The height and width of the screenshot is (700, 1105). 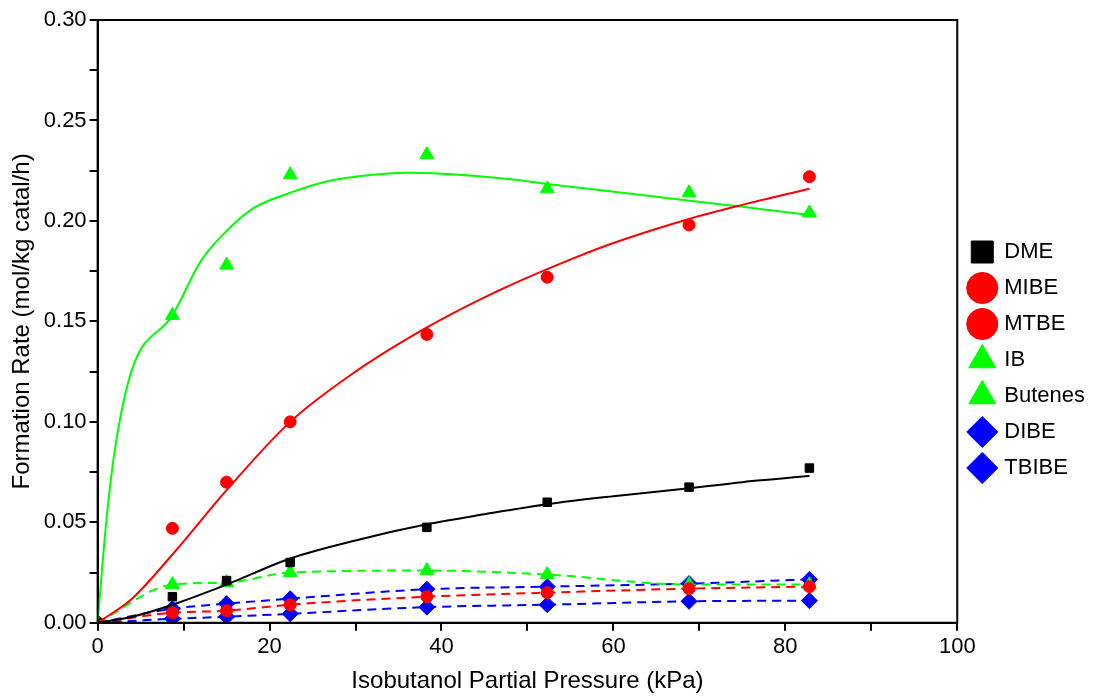 I want to click on legend-label: IB, so click(x=1015, y=359).